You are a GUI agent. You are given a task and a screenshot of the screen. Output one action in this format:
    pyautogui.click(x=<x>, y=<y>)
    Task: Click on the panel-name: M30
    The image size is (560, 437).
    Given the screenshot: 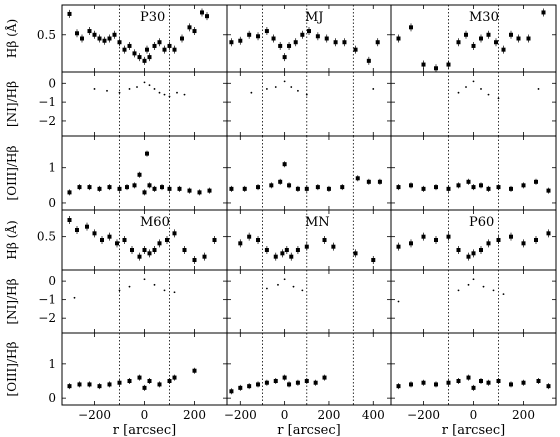 What is the action you would take?
    pyautogui.click(x=484, y=17)
    